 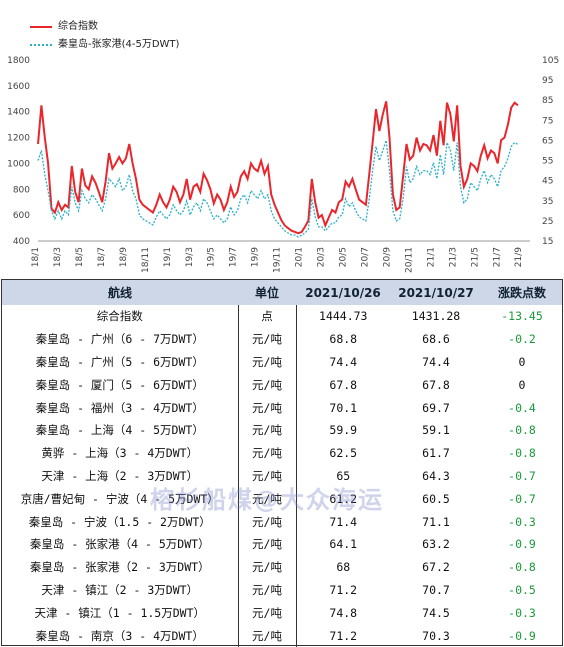 What do you see at coordinates (18, 87) in the screenshot?
I see `y-left-tick-label: 1600` at bounding box center [18, 87].